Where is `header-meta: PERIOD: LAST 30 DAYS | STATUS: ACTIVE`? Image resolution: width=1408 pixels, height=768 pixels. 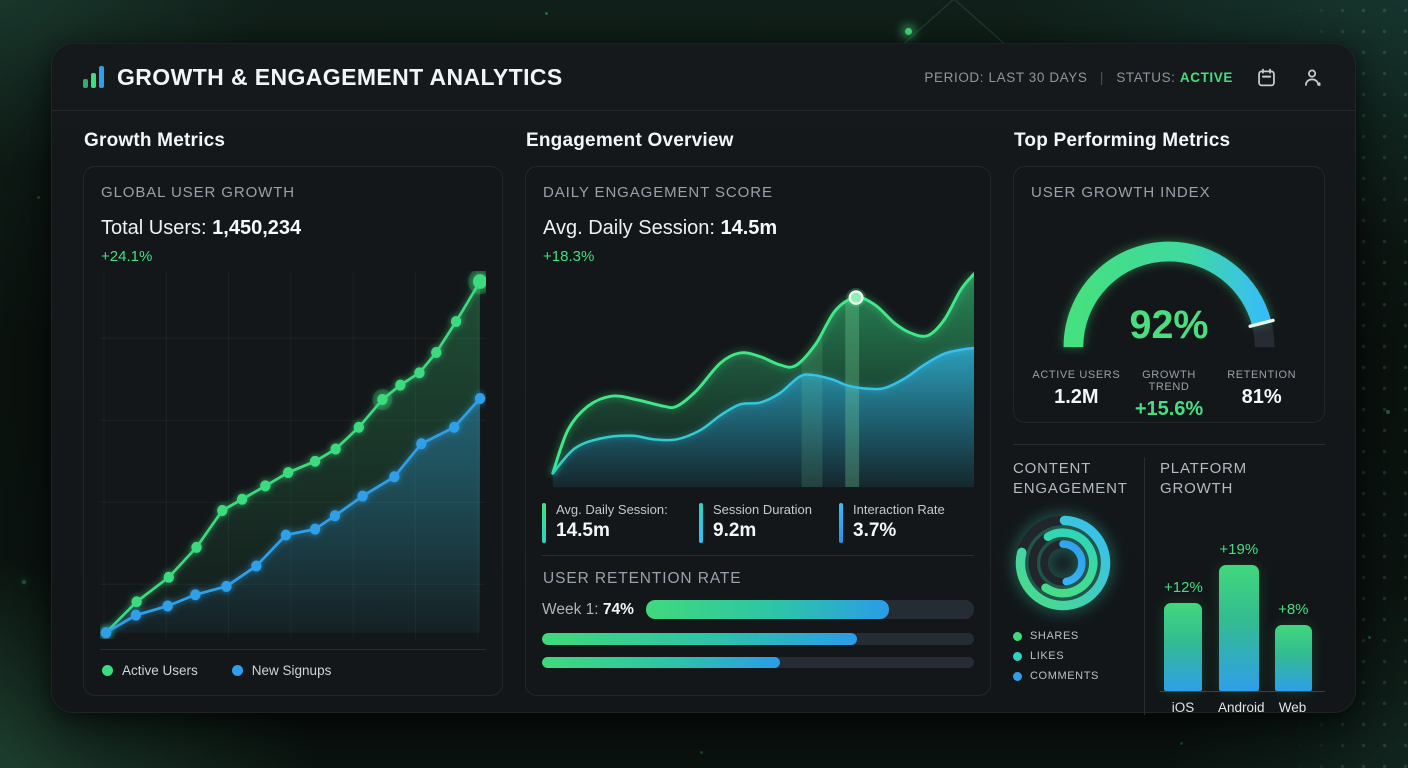 header-meta: PERIOD: LAST 30 DAYS | STATUS: ACTIVE is located at coordinates (1124, 77).